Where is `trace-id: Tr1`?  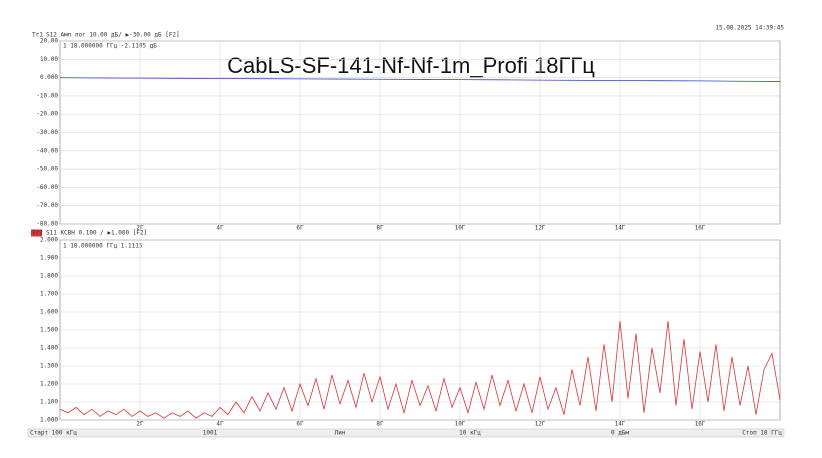
trace-id: Tr1 is located at coordinates (37, 35).